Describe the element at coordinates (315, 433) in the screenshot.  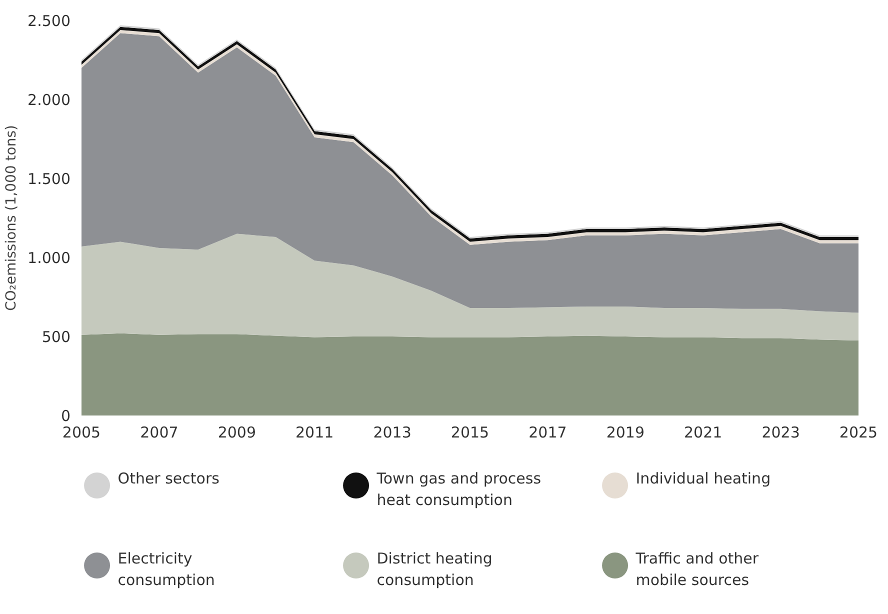
I see `x-tick-label: 2011` at that location.